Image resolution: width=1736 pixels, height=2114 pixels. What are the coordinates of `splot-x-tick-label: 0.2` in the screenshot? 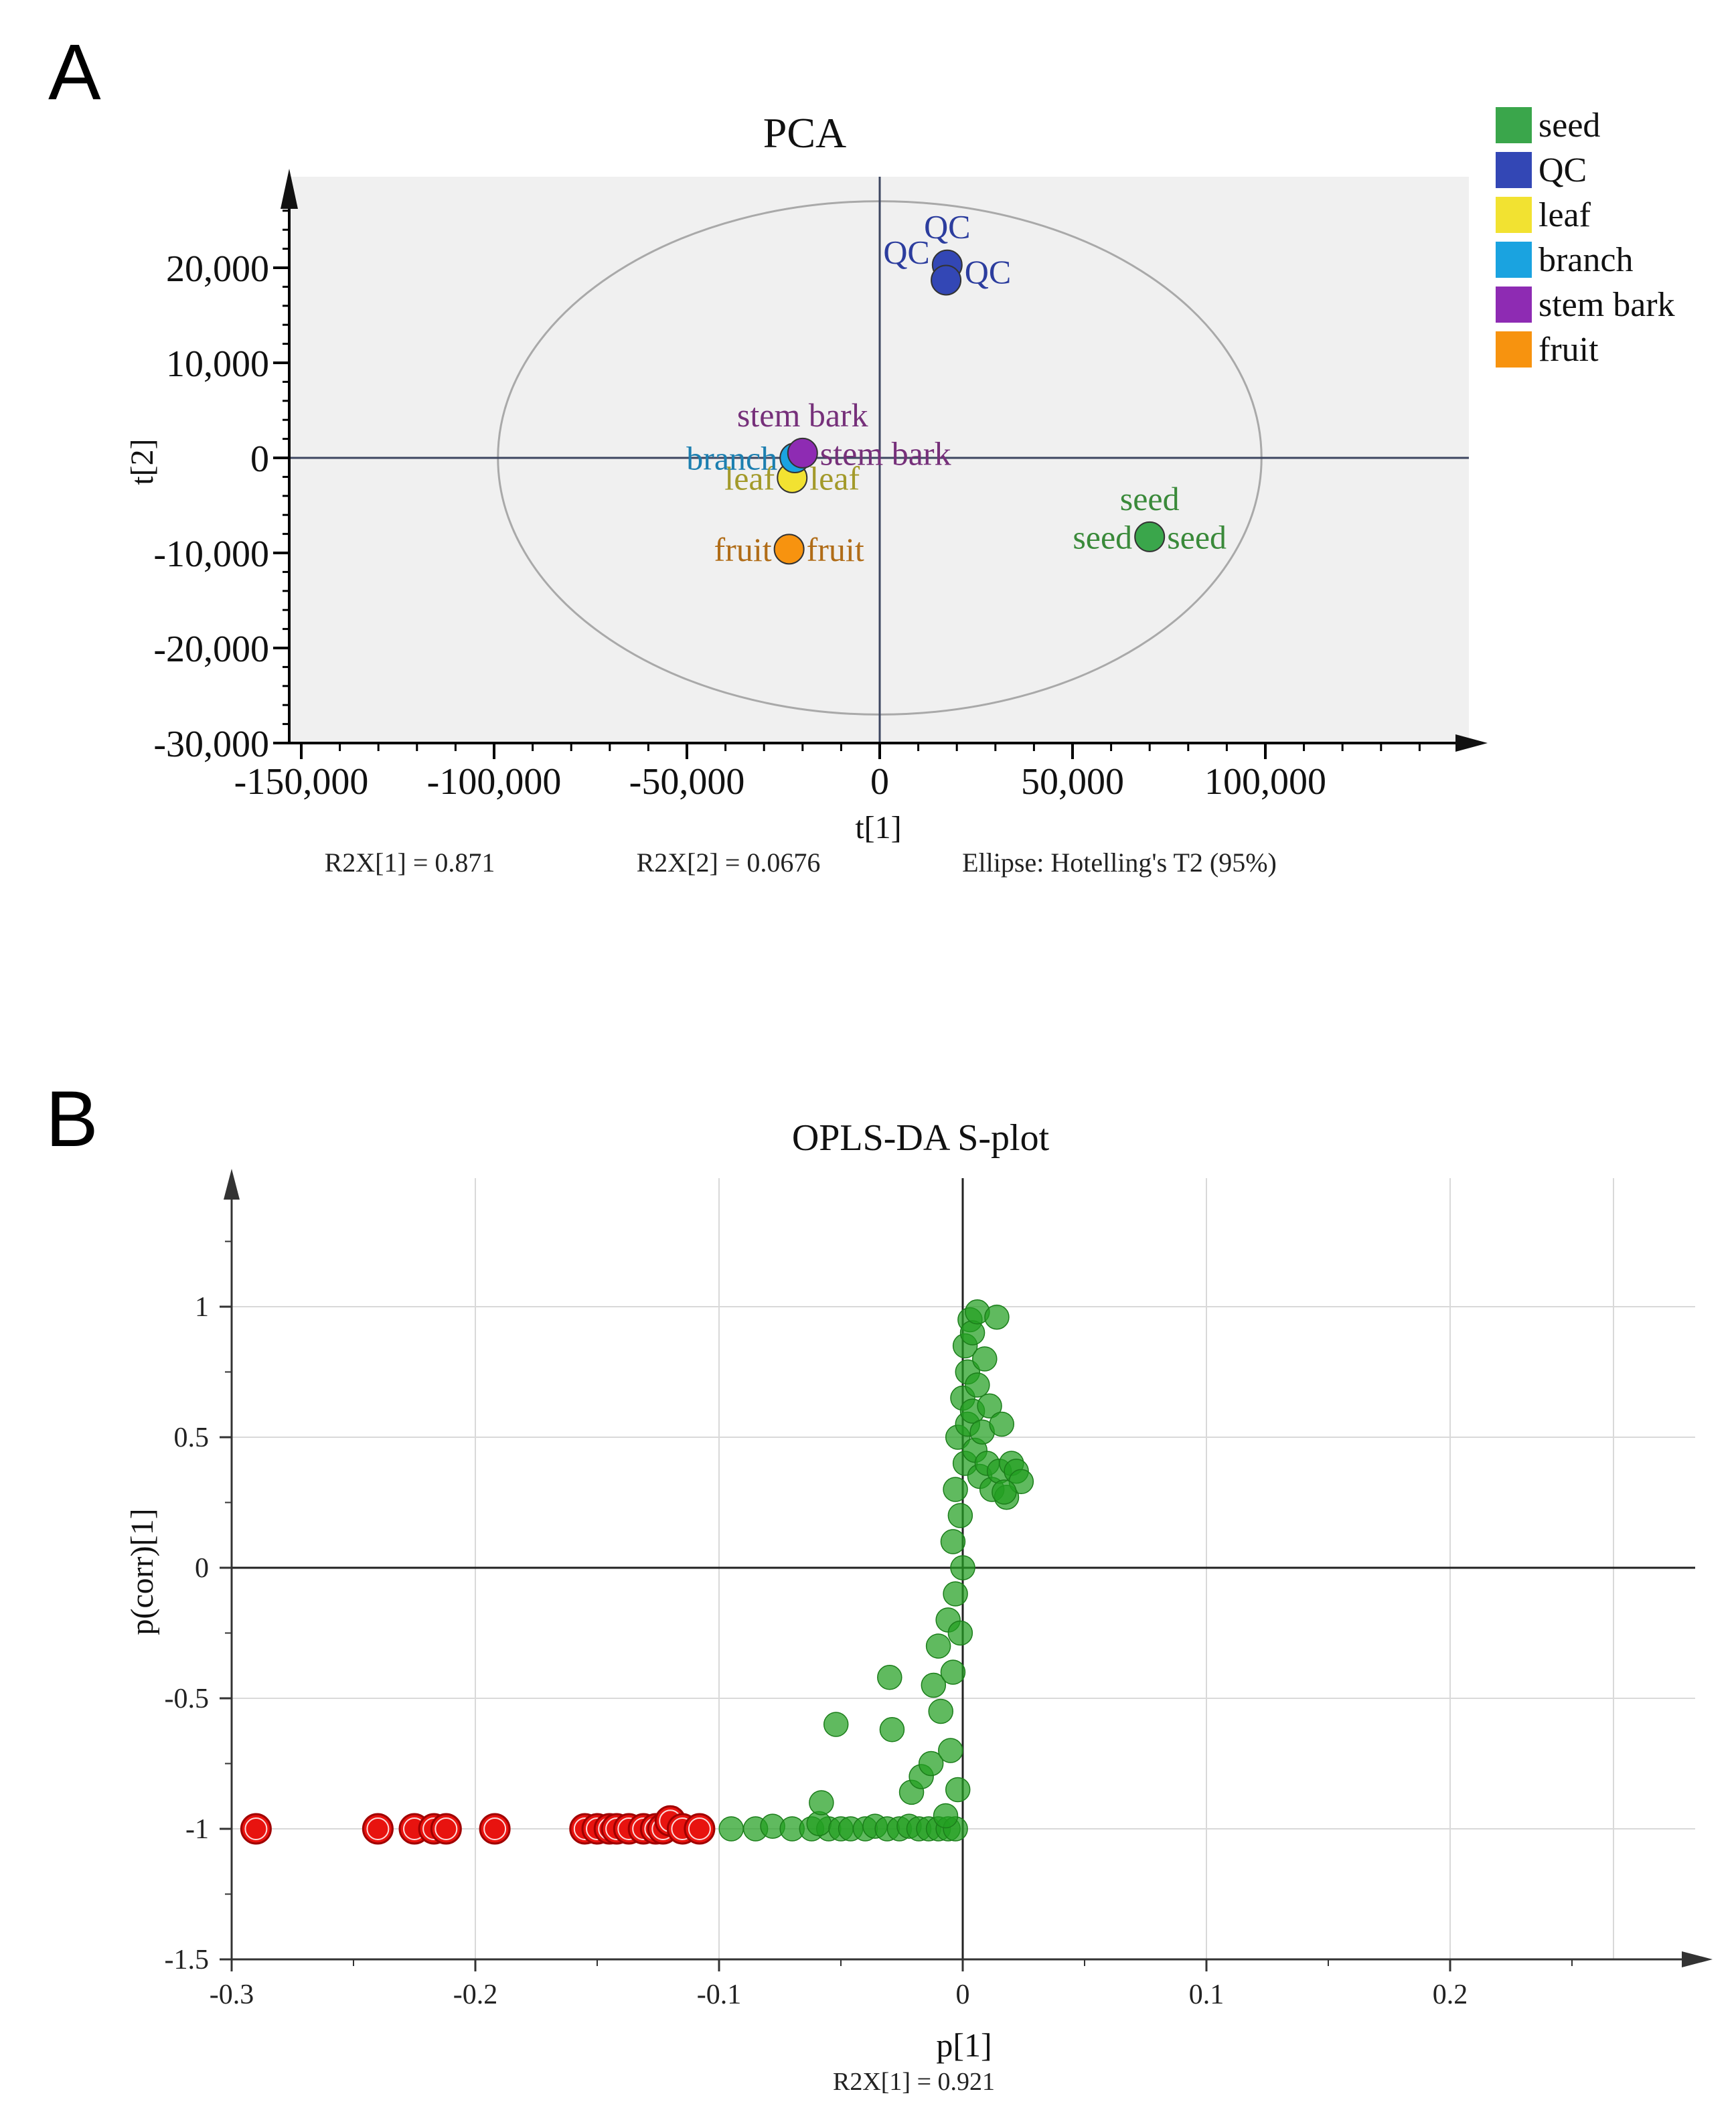 It's located at (1451, 1994).